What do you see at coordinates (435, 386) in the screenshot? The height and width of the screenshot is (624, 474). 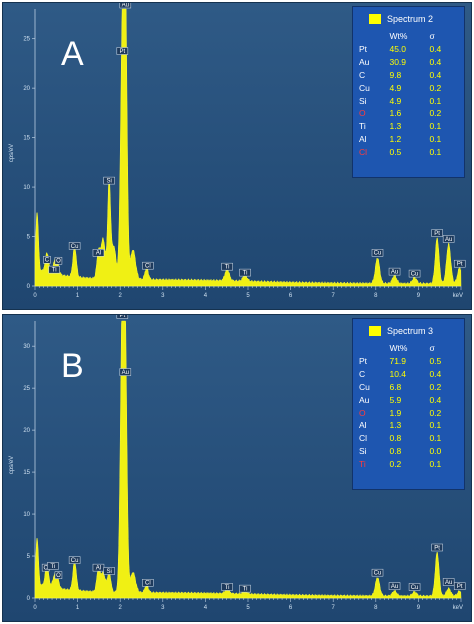 I see `sigma-value: 0.2` at bounding box center [435, 386].